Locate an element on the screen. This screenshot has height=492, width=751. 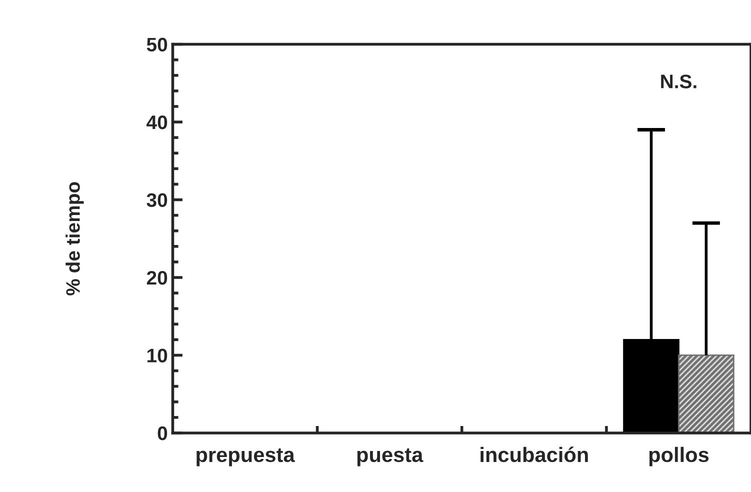
x-tick-label: puesta is located at coordinates (390, 457).